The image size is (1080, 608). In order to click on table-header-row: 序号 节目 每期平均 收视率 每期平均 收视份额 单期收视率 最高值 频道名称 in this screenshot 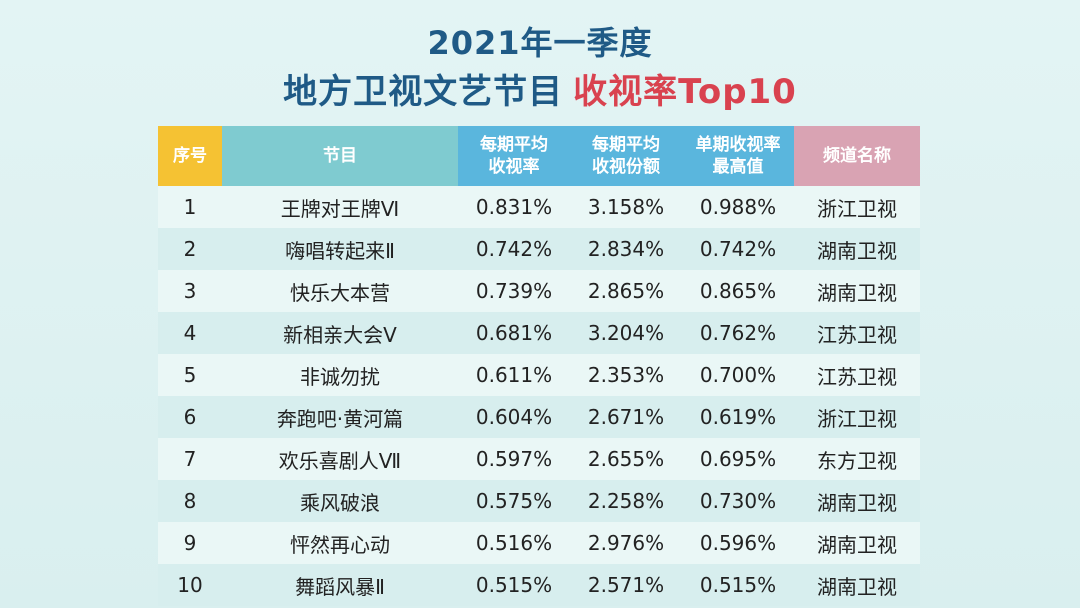, I will do `click(539, 156)`.